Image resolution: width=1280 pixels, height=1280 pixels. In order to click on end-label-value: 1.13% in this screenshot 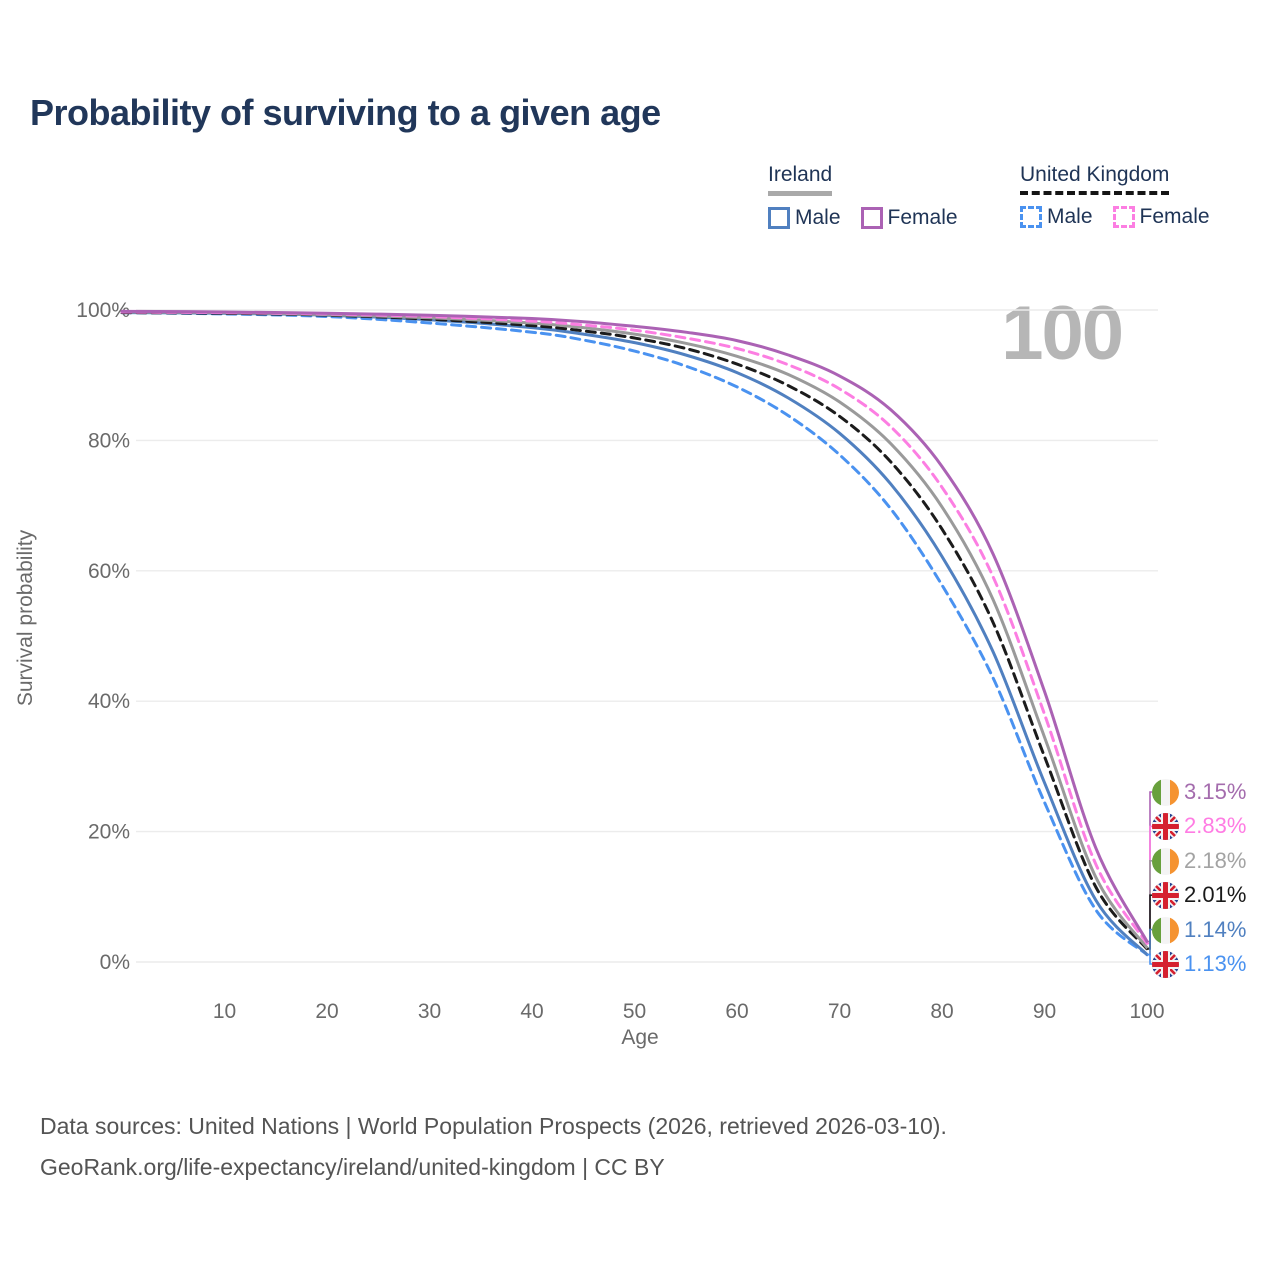, I will do `click(1215, 963)`.